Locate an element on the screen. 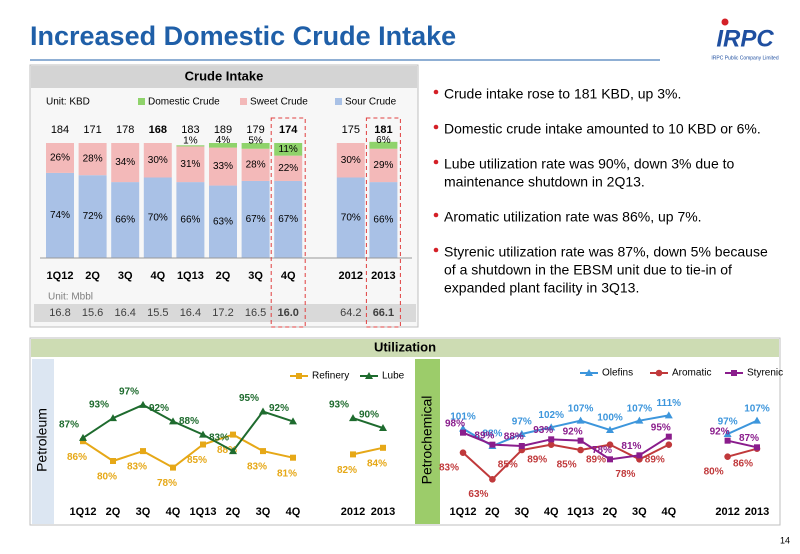  mbbl-value: 16.5 is located at coordinates (255, 313).